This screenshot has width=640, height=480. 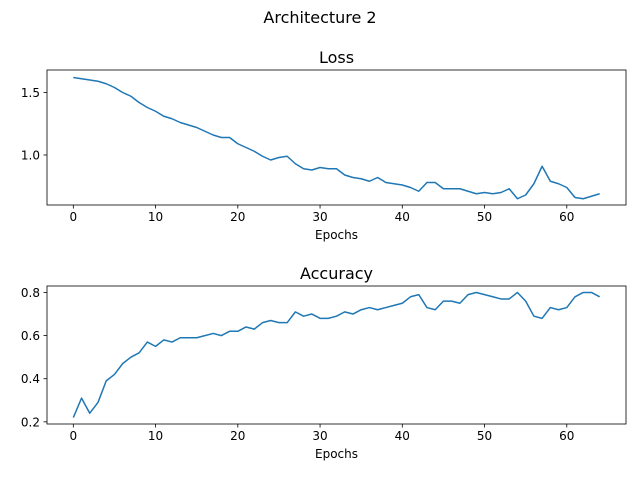 What do you see at coordinates (402, 217) in the screenshot?
I see `loss-xtick-label: 40` at bounding box center [402, 217].